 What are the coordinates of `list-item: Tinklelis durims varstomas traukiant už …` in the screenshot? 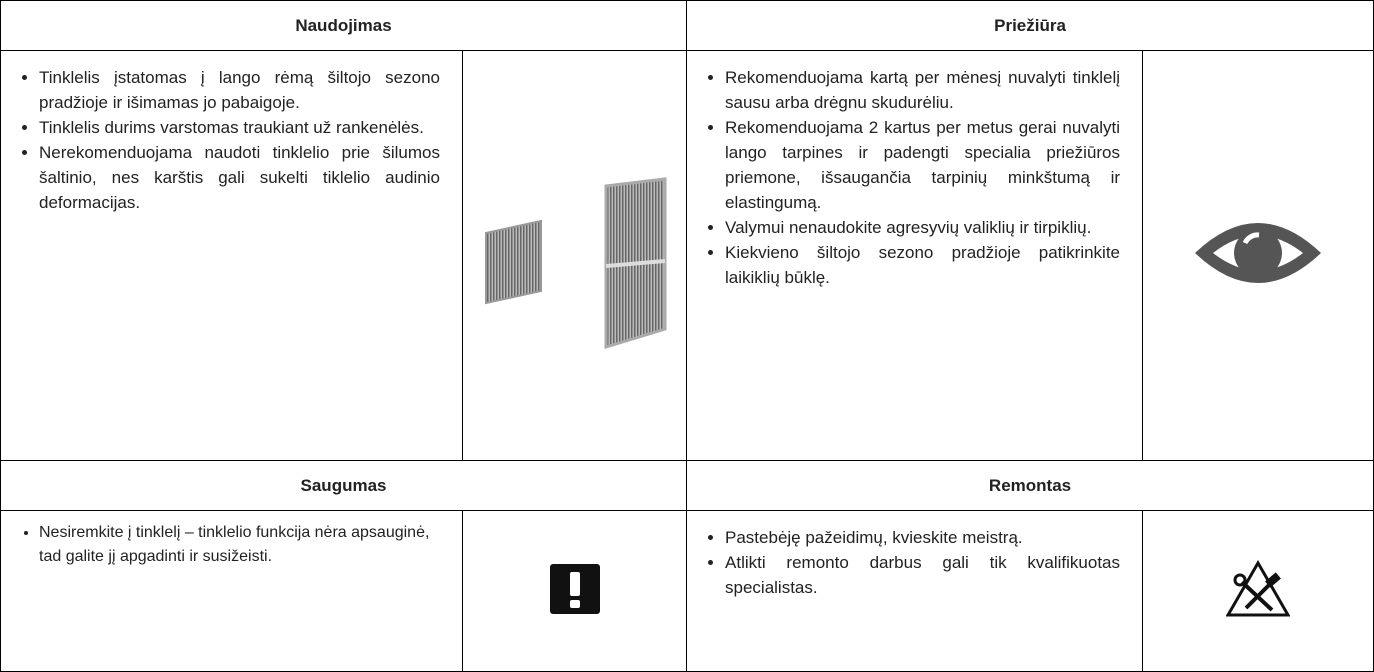 It's located at (239, 127).